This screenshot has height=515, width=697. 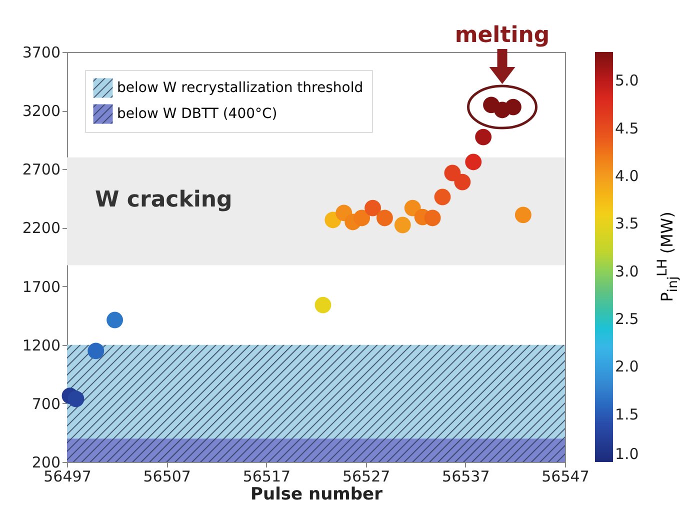 I want to click on color-bar-label: 5.0, so click(x=627, y=81).